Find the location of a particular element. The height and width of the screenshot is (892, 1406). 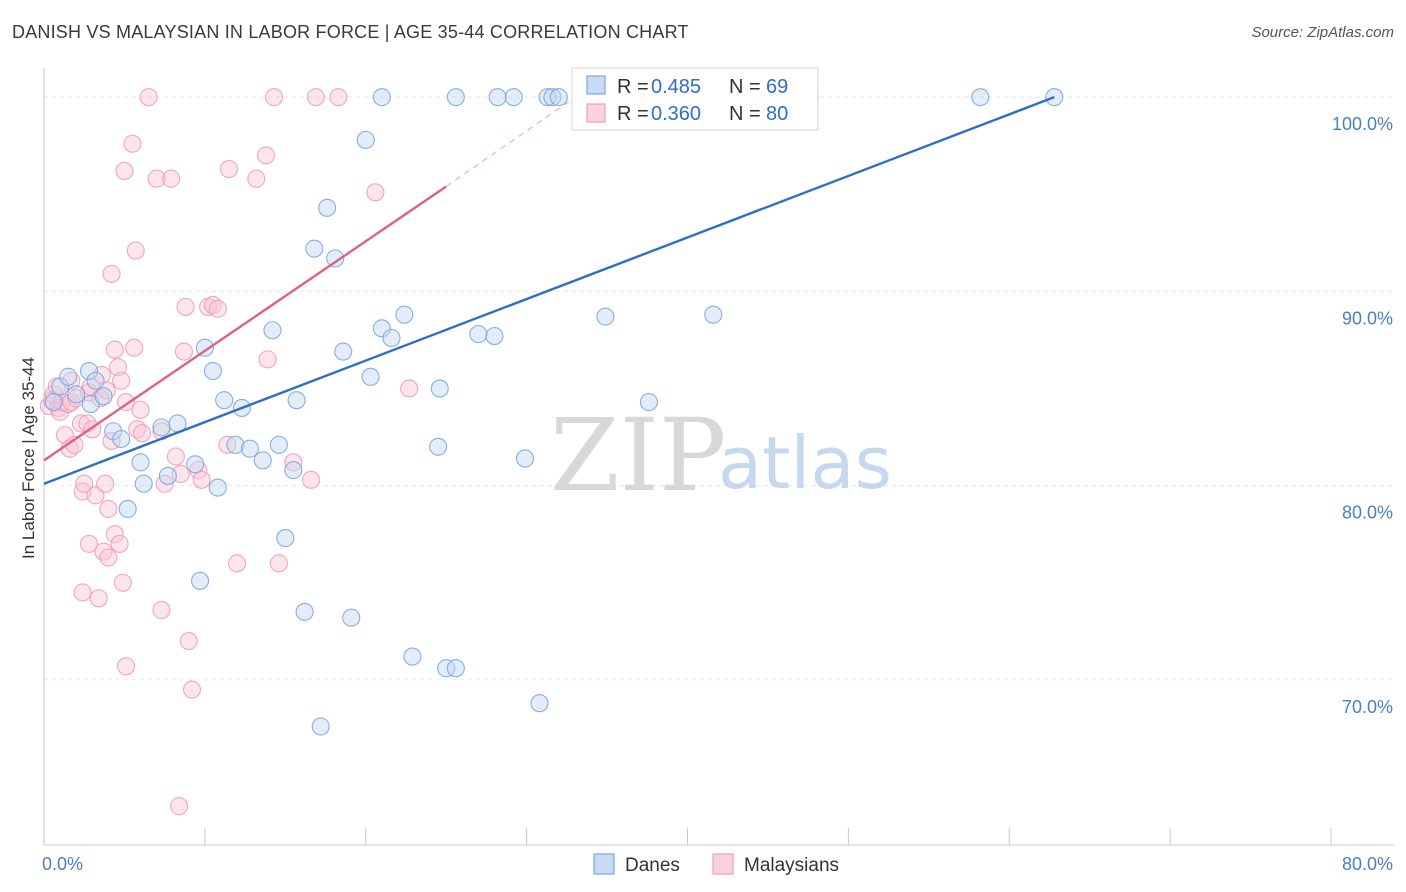

legend-malaysians-label: Malaysians is located at coordinates (791, 865).